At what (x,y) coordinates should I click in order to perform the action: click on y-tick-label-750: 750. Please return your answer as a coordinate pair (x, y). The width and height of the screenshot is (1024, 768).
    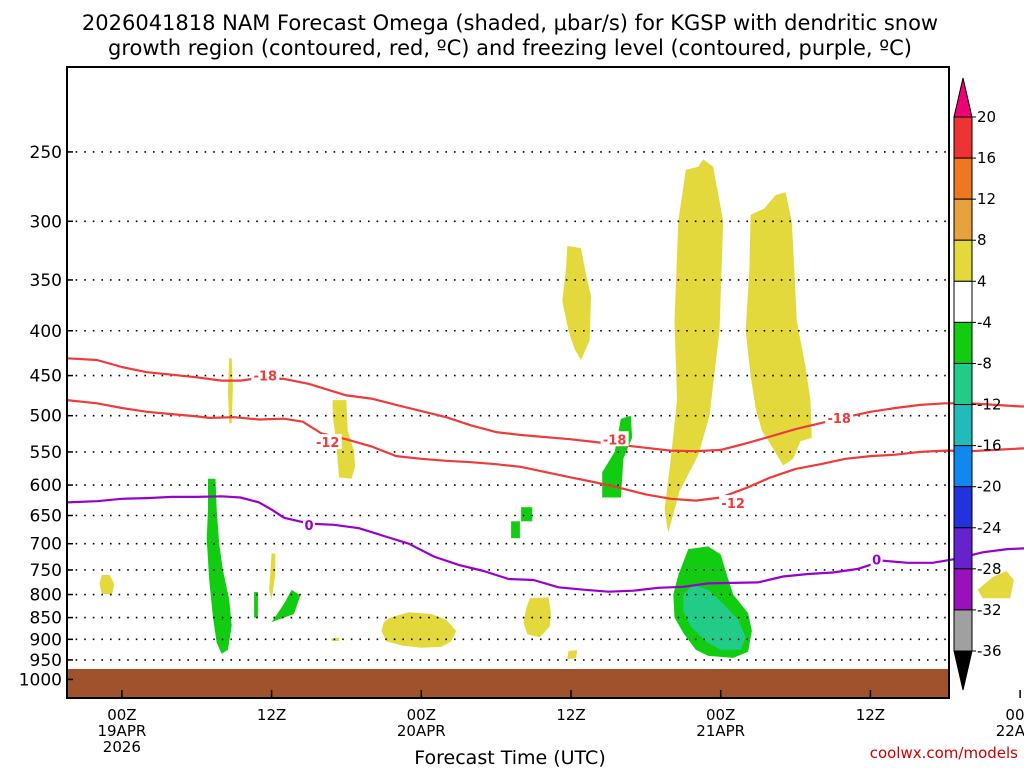
    Looking at the image, I should click on (46, 571).